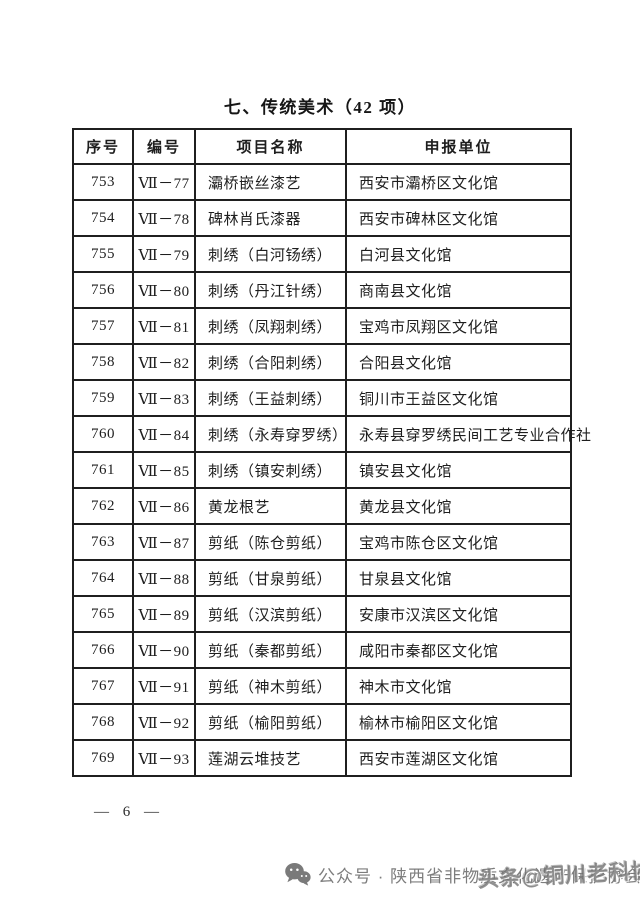  What do you see at coordinates (468, 434) in the screenshot?
I see `cell-declaring-unit: 永寿县穿罗绣民间工艺专业合作社` at bounding box center [468, 434].